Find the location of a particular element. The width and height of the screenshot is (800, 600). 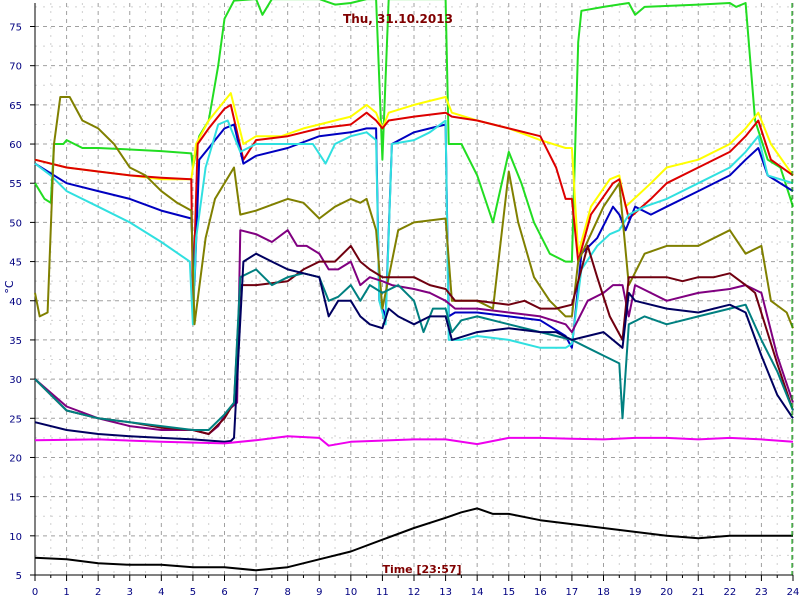

x-tick-label: 7 is located at coordinates (256, 592).